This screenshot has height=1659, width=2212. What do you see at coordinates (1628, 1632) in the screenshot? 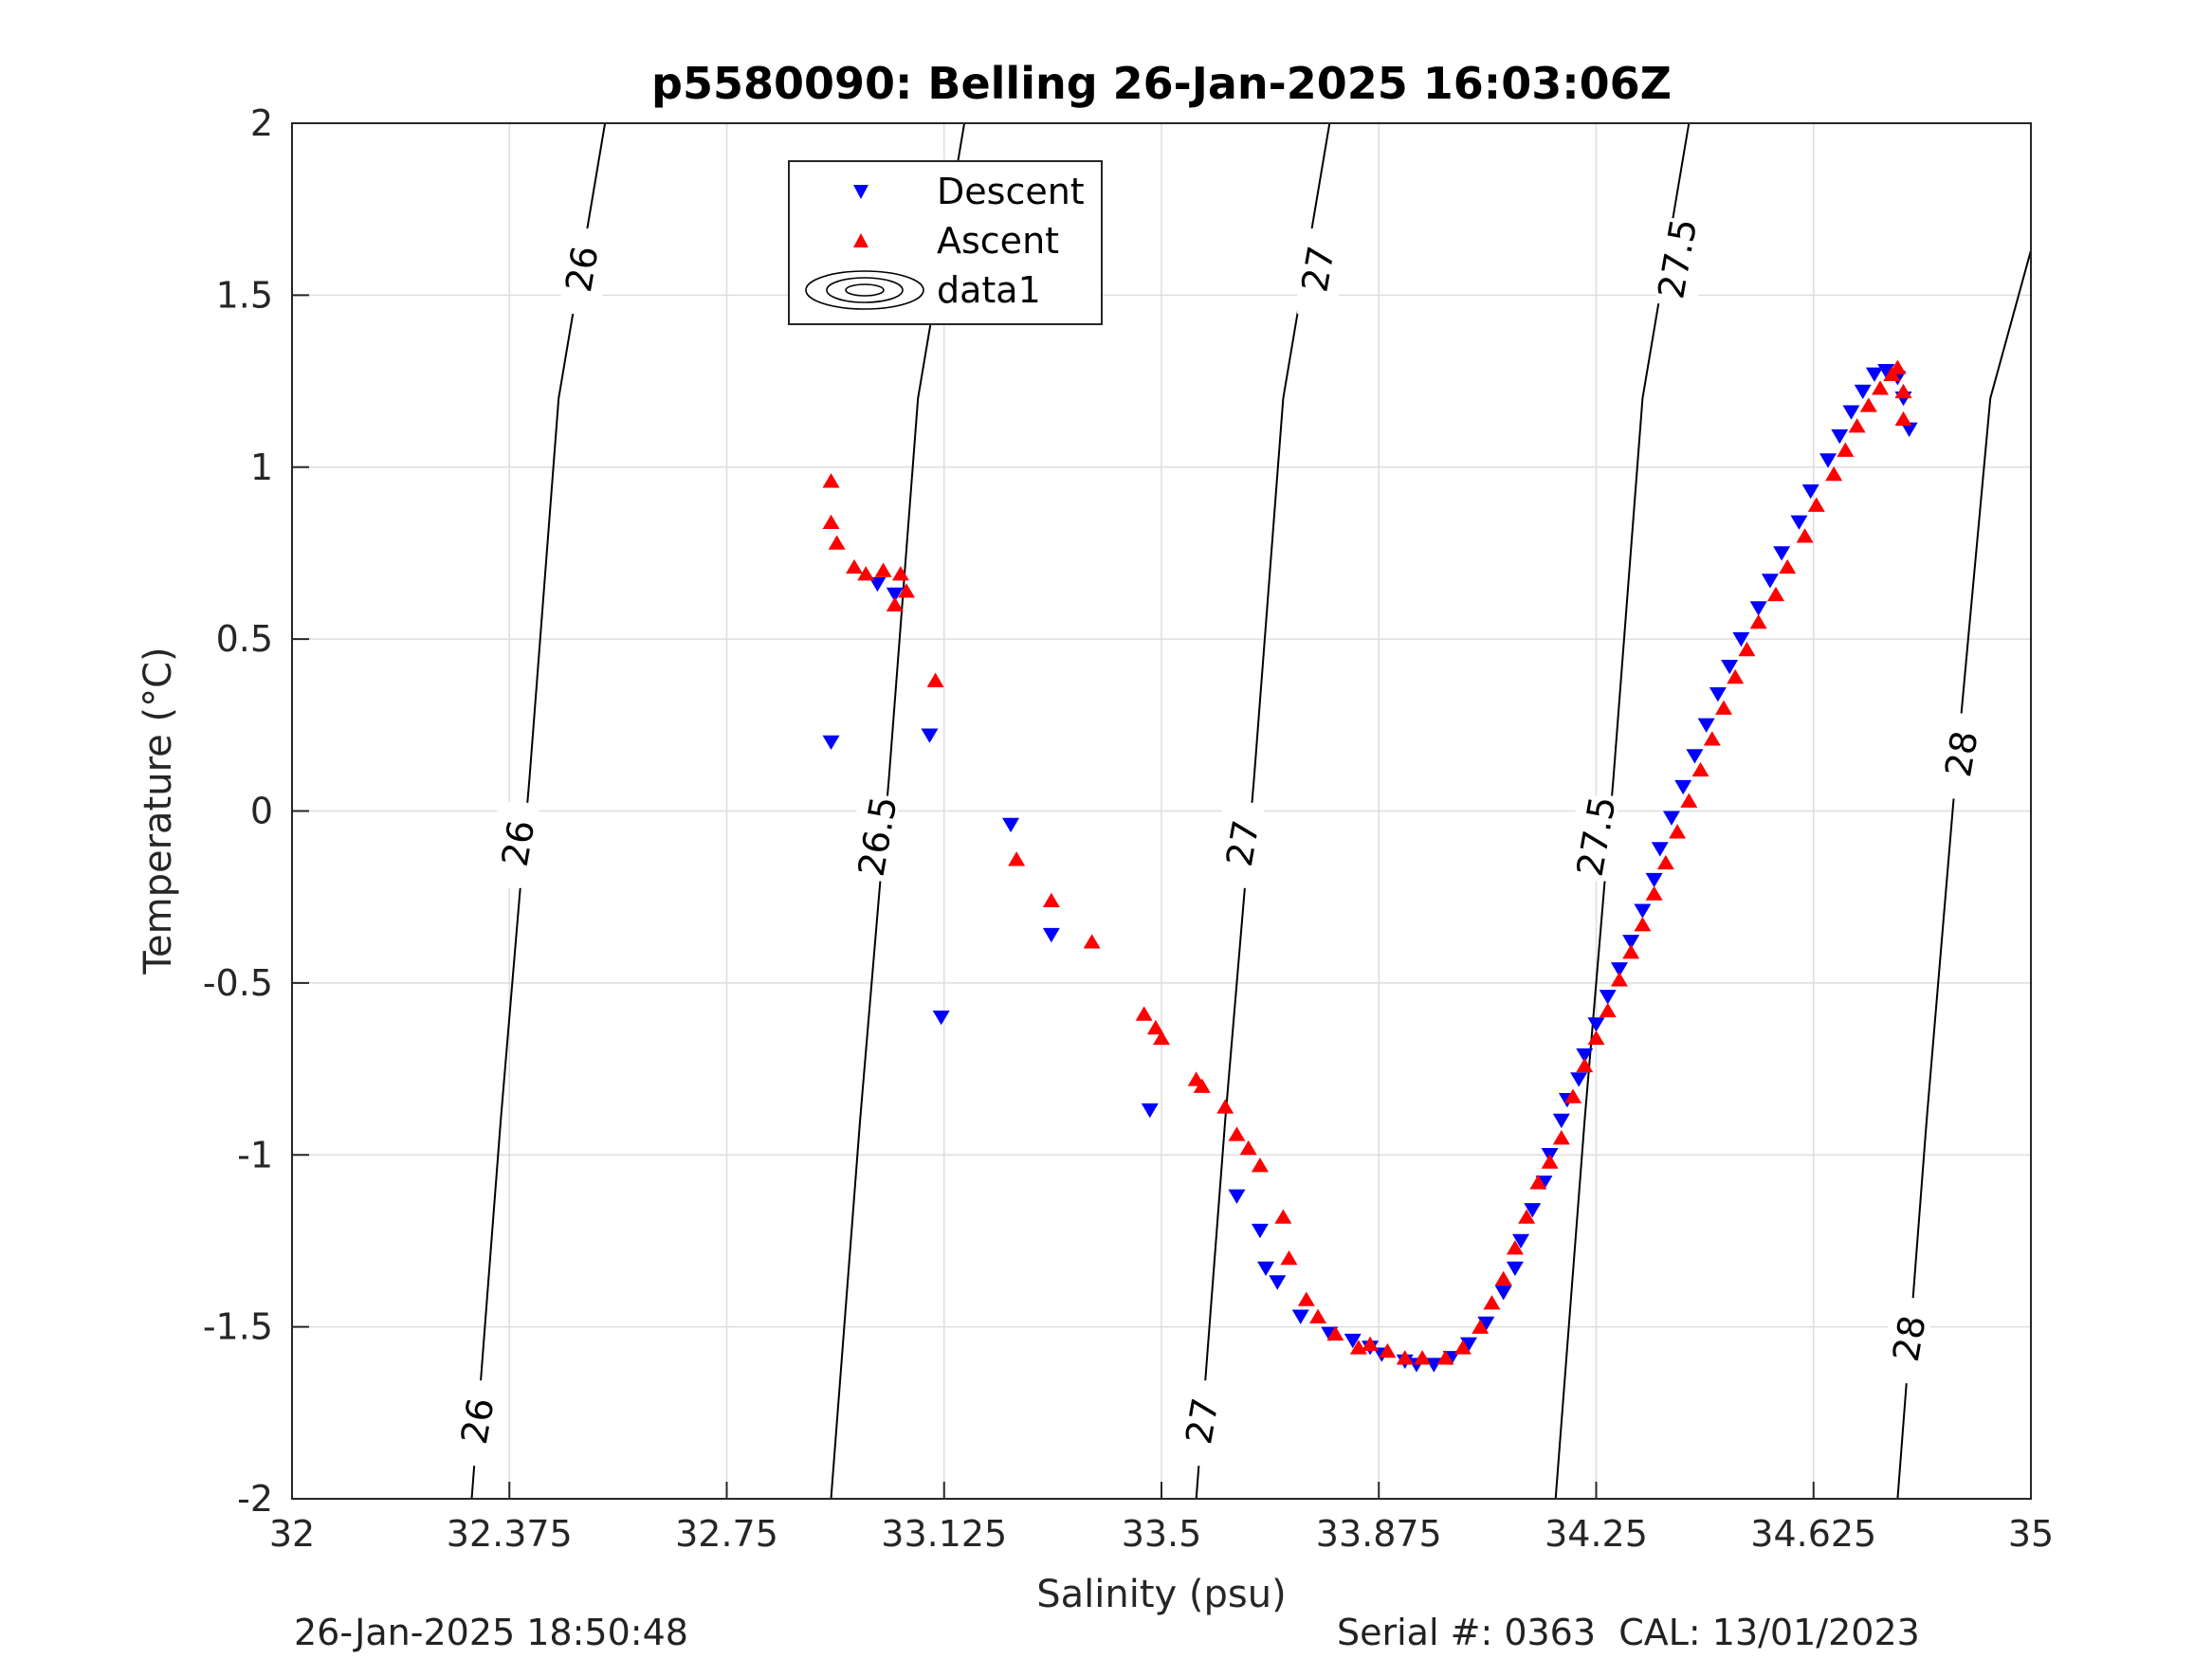
I see `footer-serial-cal: Serial #: 0363 CAL: 13/01/2023` at bounding box center [1628, 1632].